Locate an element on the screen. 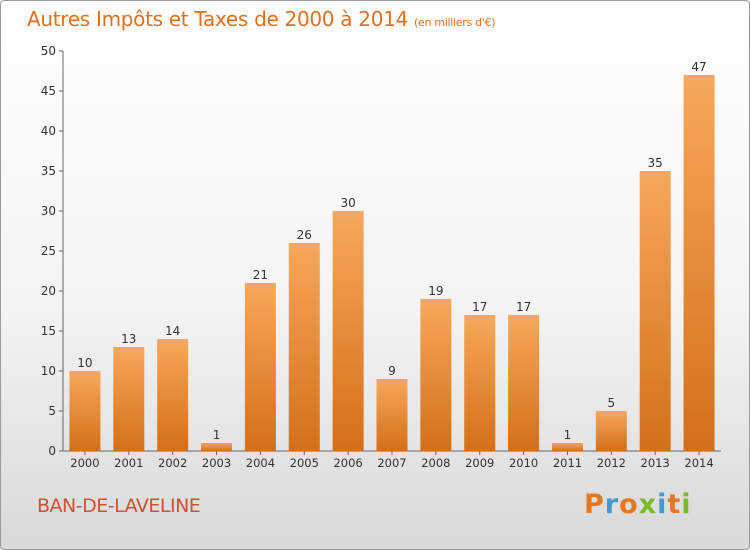  data-label-2004: 21 is located at coordinates (260, 275).